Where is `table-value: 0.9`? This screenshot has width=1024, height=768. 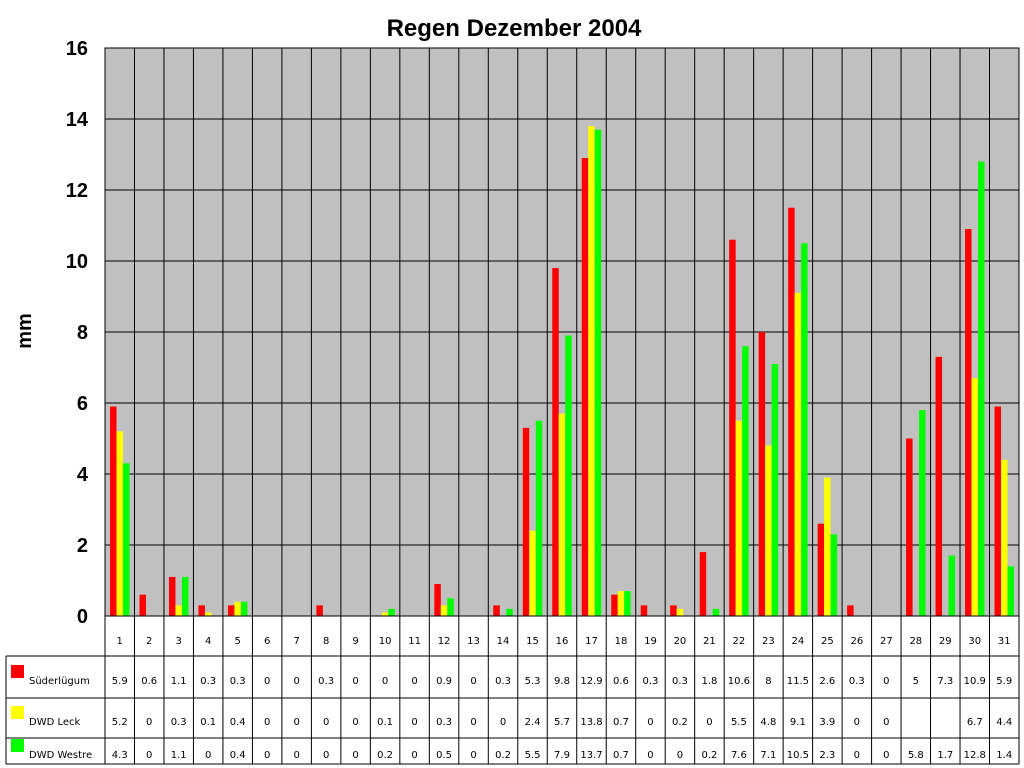
table-value: 0.9 is located at coordinates (444, 681).